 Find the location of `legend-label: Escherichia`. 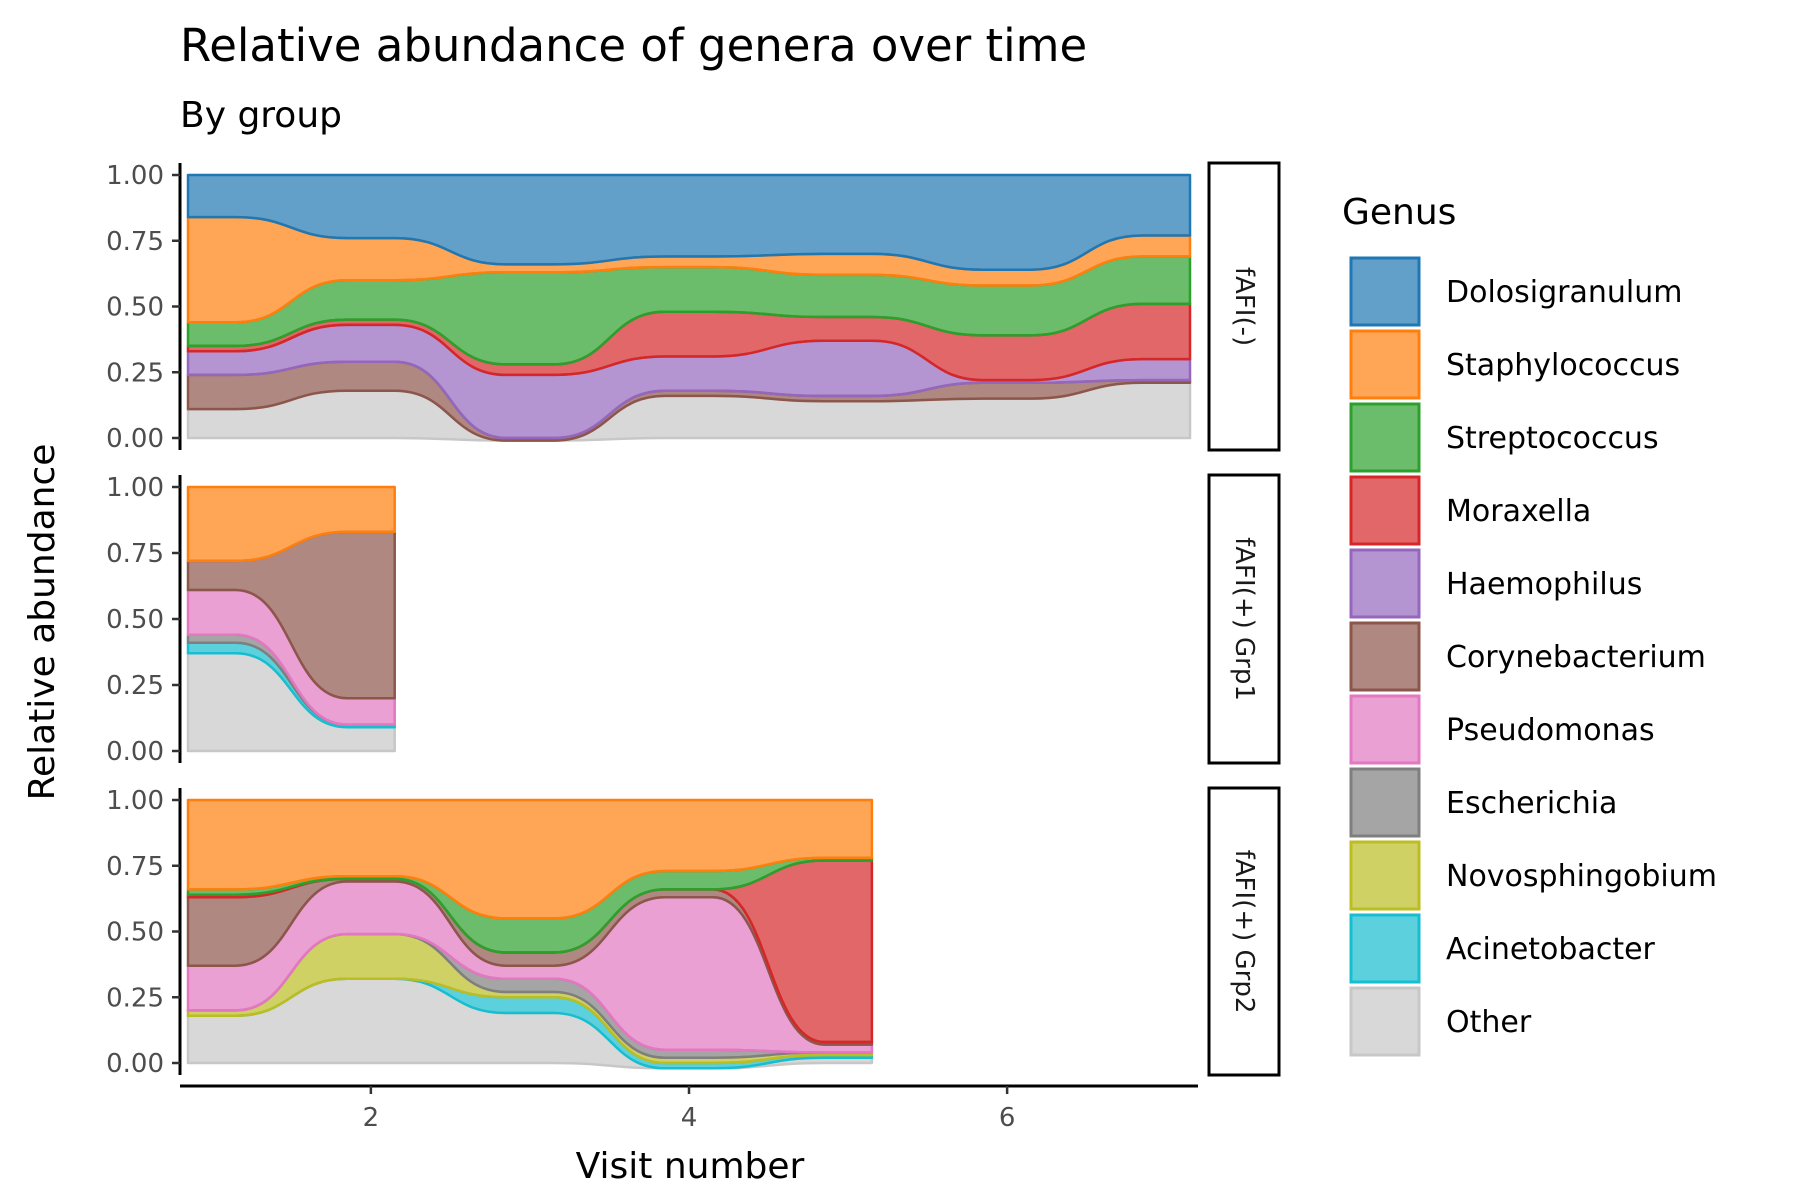

legend-label: Escherichia is located at coordinates (1531, 803).